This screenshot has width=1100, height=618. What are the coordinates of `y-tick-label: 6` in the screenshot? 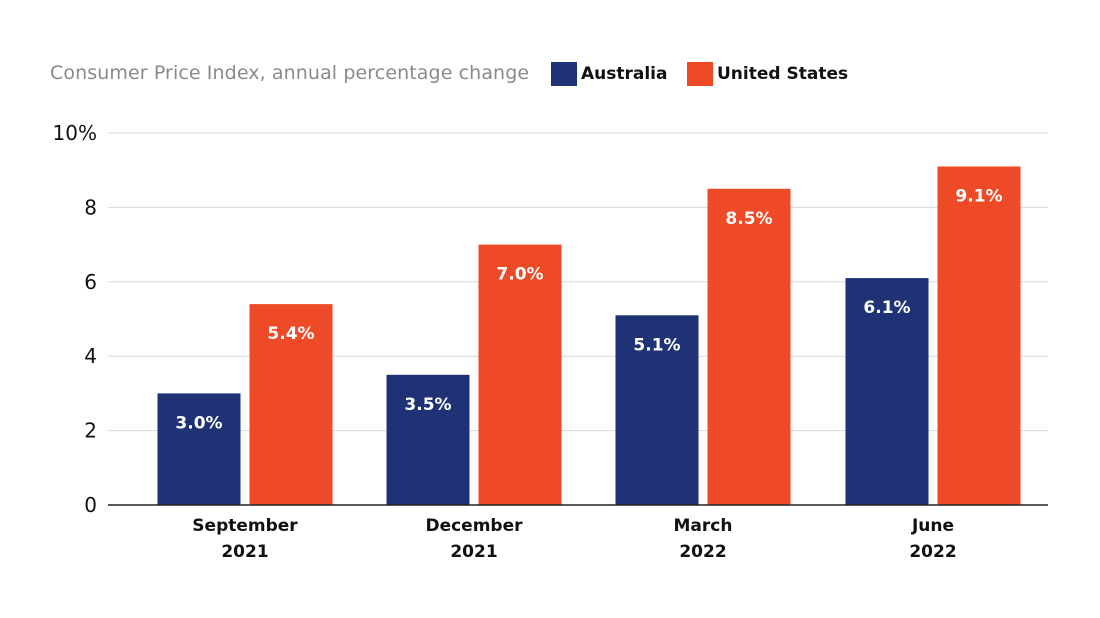 It's located at (90, 282).